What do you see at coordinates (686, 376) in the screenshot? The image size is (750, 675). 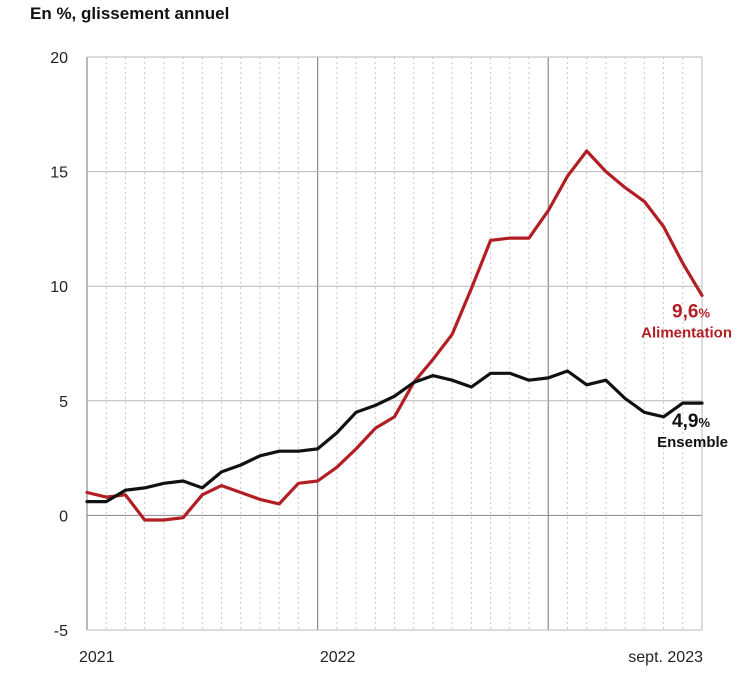 I see `end-labels: 9,6% Alimentation 4,9% Ensemble` at bounding box center [686, 376].